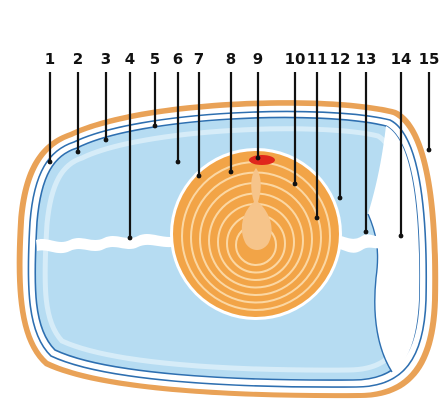 This screenshot has width=441, height=400. Describe the element at coordinates (106, 96) in the screenshot. I see `callout-3: 3` at that location.